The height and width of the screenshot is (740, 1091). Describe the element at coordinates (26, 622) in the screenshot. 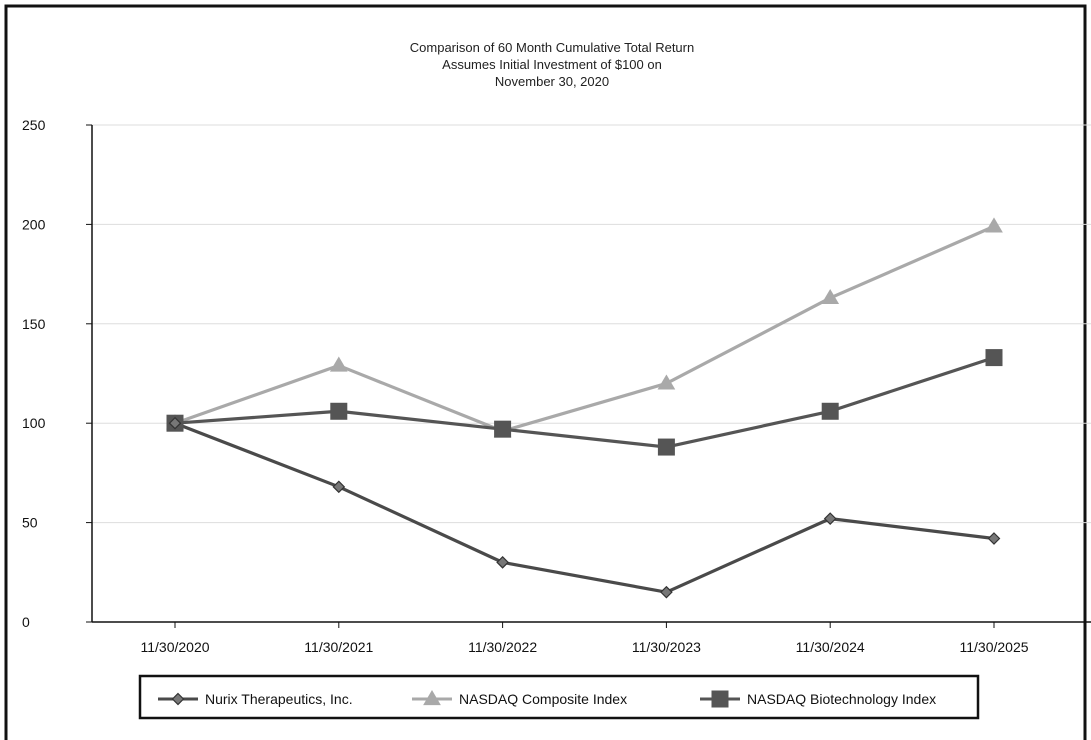

I see `y-tick-label: 0` at that location.